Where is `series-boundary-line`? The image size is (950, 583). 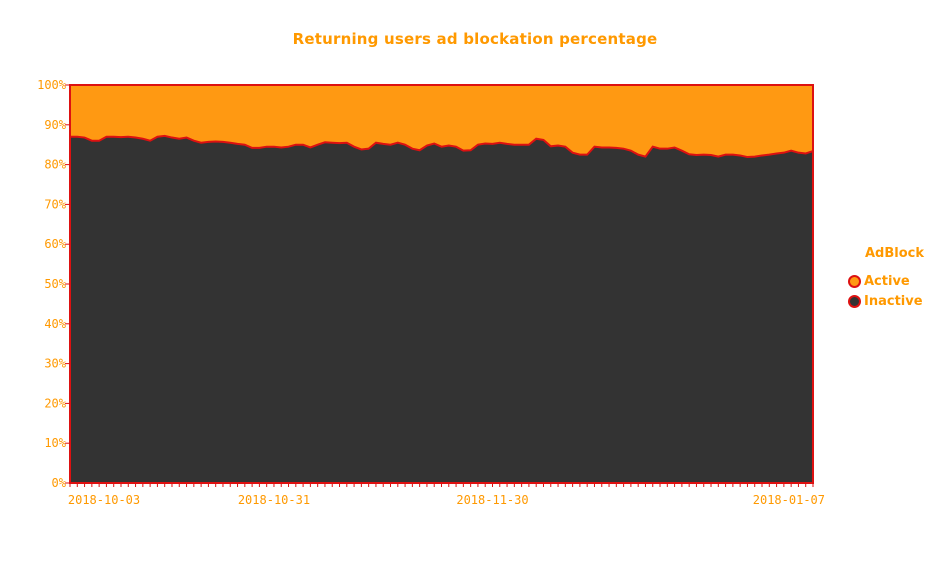
series-boundary-line is located at coordinates (442, 146).